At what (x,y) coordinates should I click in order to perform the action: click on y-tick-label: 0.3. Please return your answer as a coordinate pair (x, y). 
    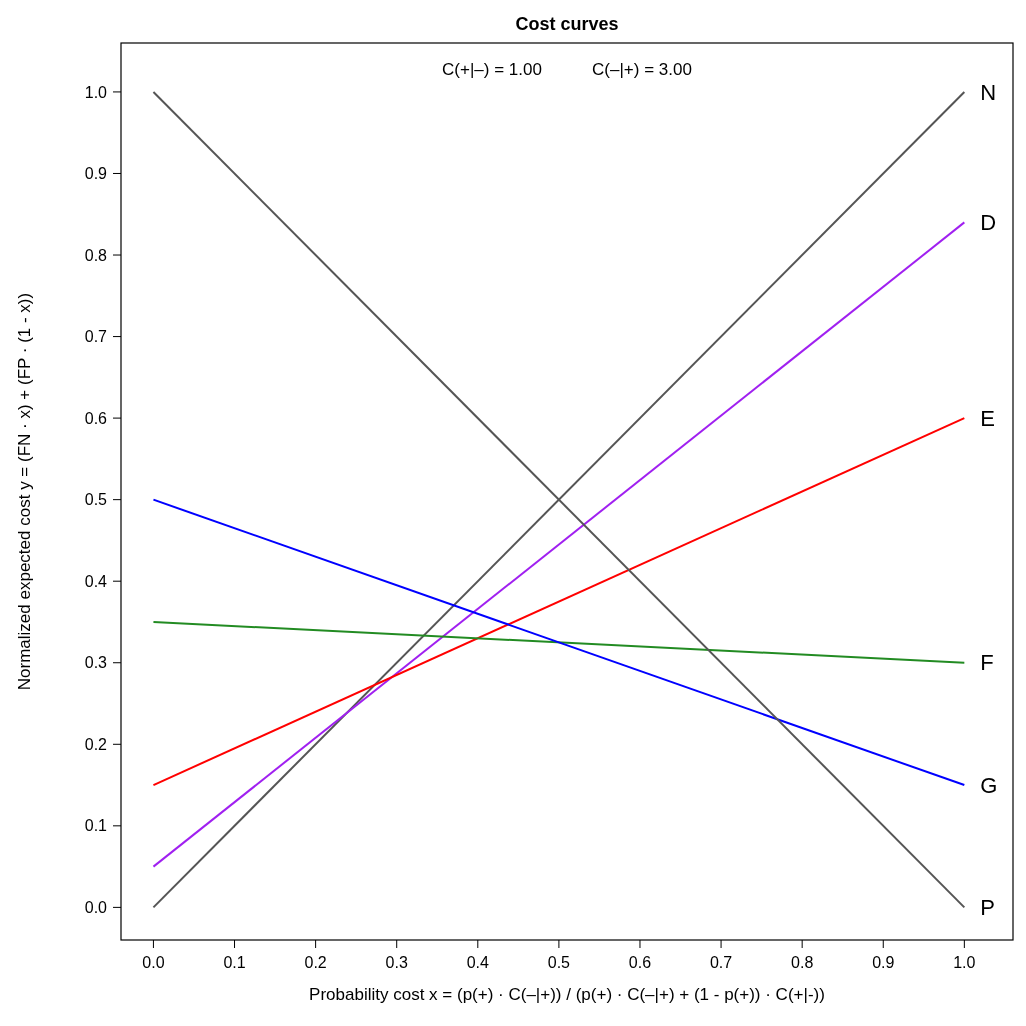
    Looking at the image, I should click on (96, 663).